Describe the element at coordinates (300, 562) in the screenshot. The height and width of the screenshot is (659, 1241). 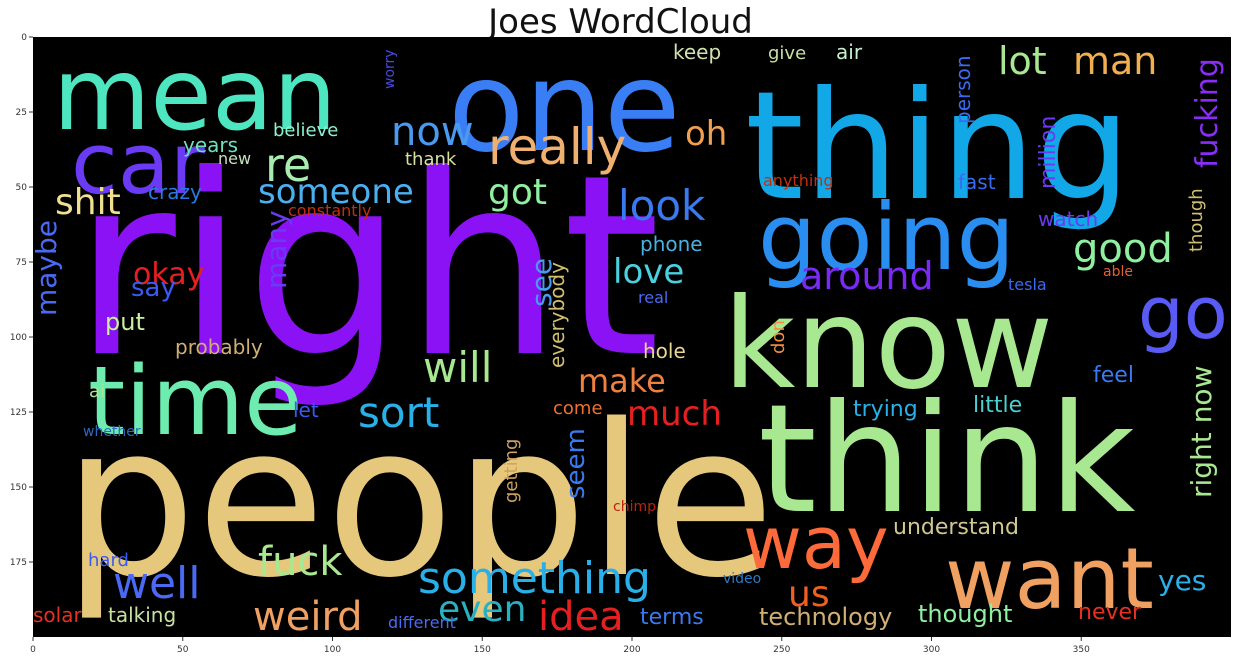
I see `word-fuck: fuck` at that location.